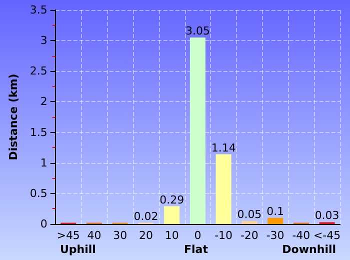  What do you see at coordinates (196, 249) in the screenshot?
I see `text: Flat` at bounding box center [196, 249].